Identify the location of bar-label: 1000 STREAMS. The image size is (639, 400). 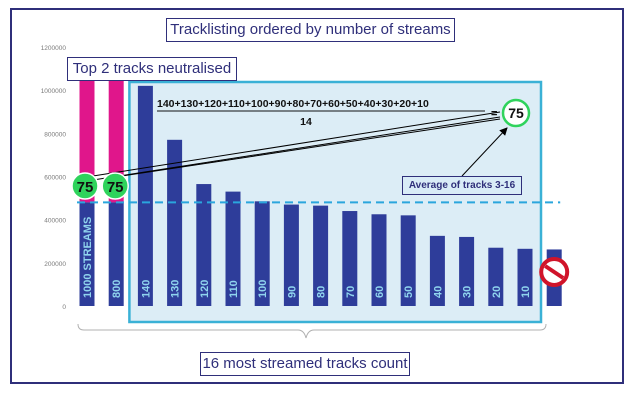
(88, 257).